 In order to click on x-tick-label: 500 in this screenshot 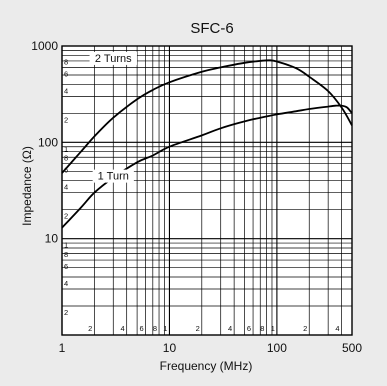, I will do `click(352, 348)`.